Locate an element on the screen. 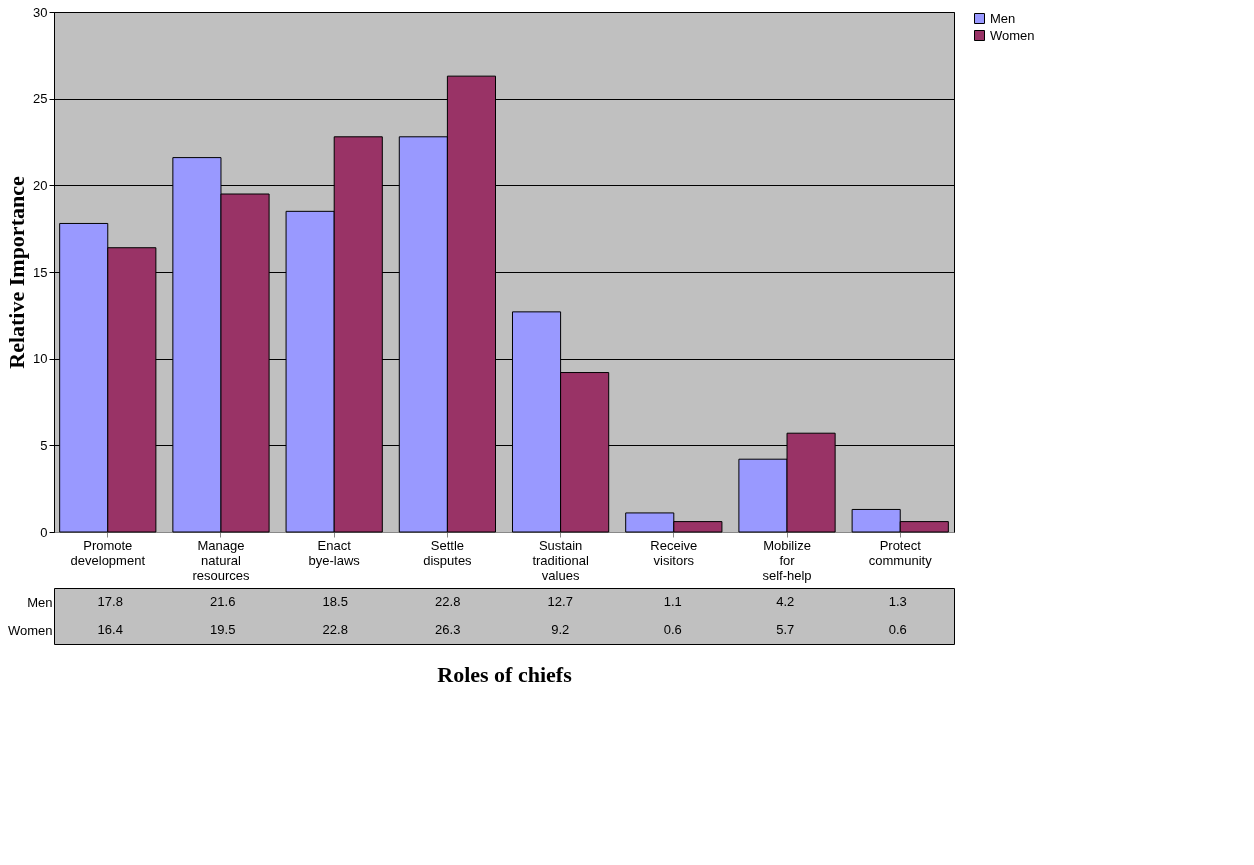 This screenshot has width=1254, height=865. data-label: 9.2 is located at coordinates (560, 629).